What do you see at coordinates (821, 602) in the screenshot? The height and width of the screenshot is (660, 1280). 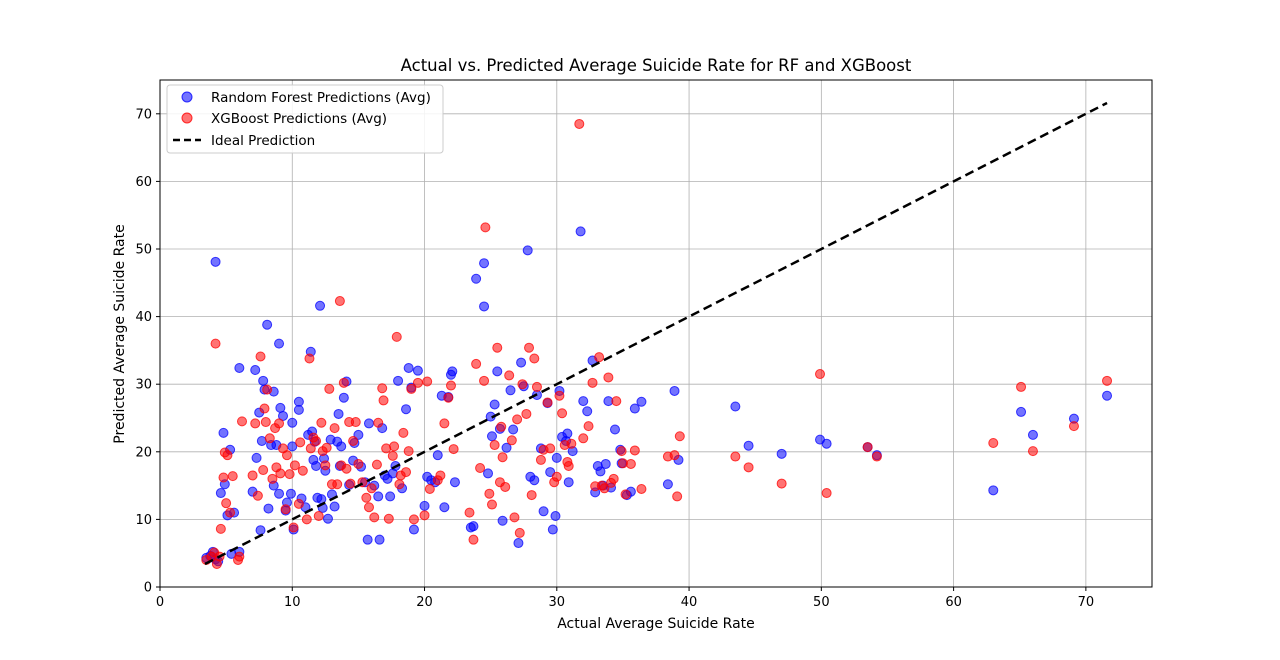 I see `x-tick-label: 50` at bounding box center [821, 602].